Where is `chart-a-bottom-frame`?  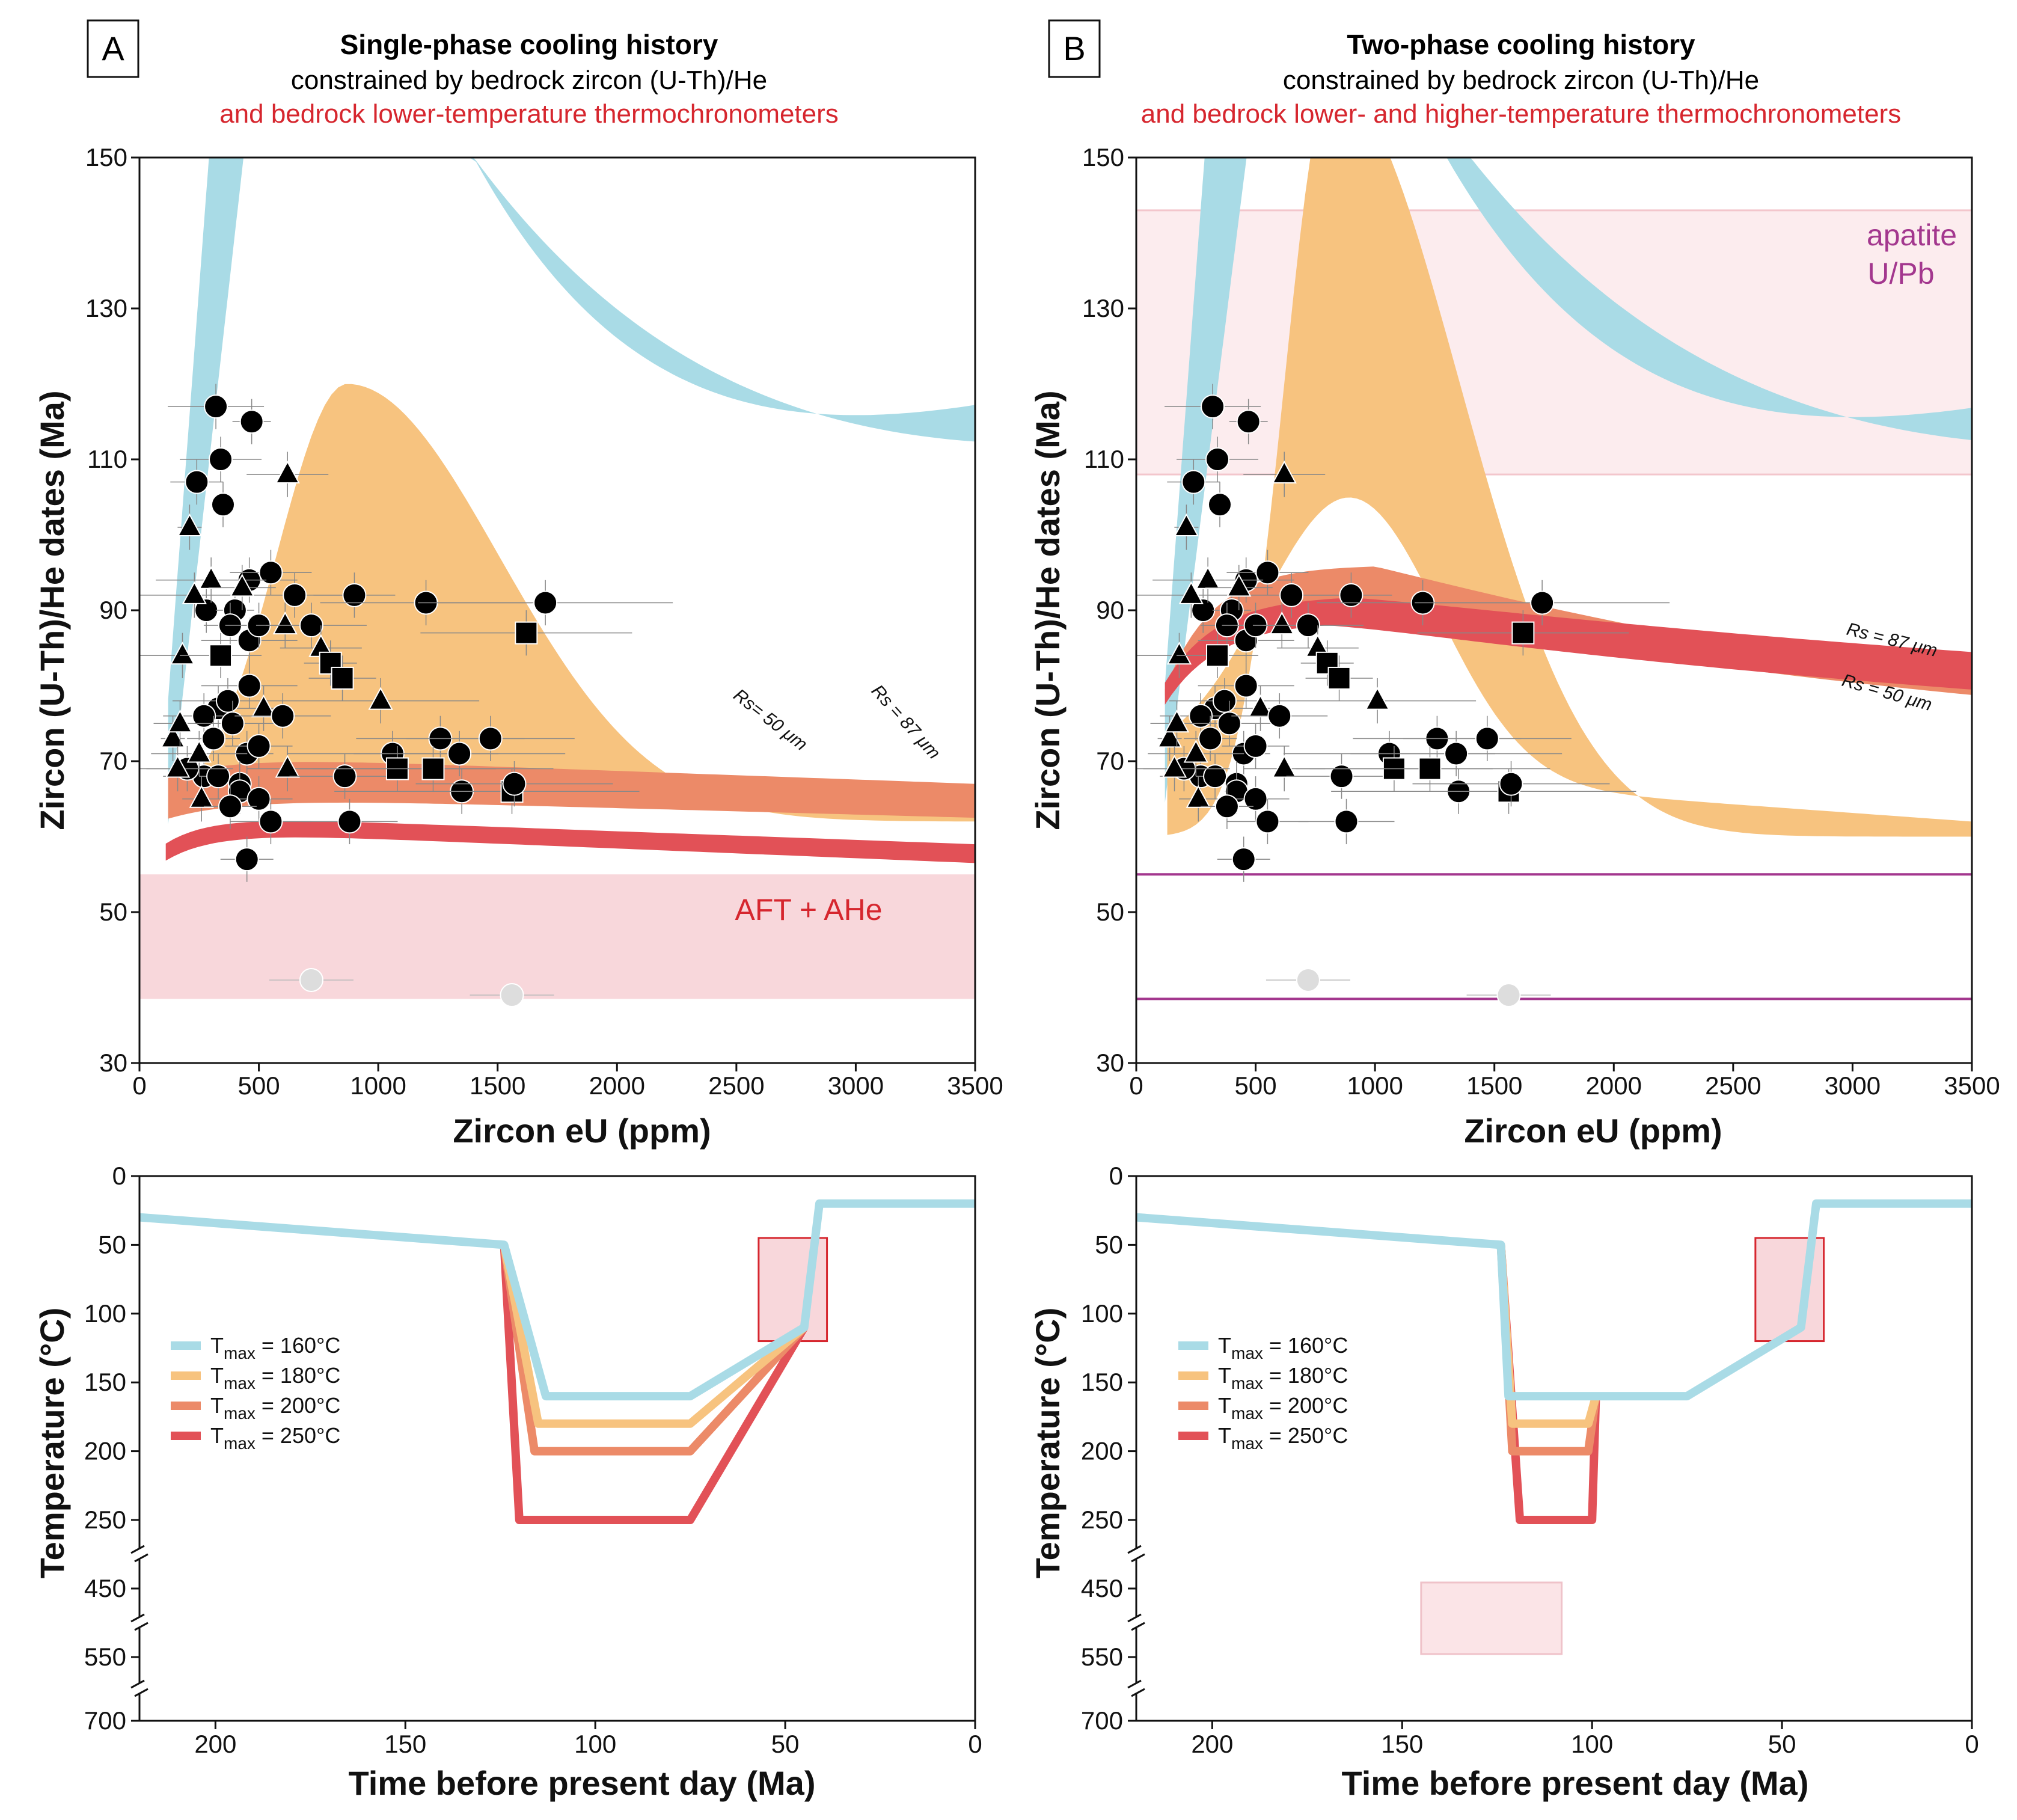
chart-a-bottom-frame is located at coordinates (557, 1448).